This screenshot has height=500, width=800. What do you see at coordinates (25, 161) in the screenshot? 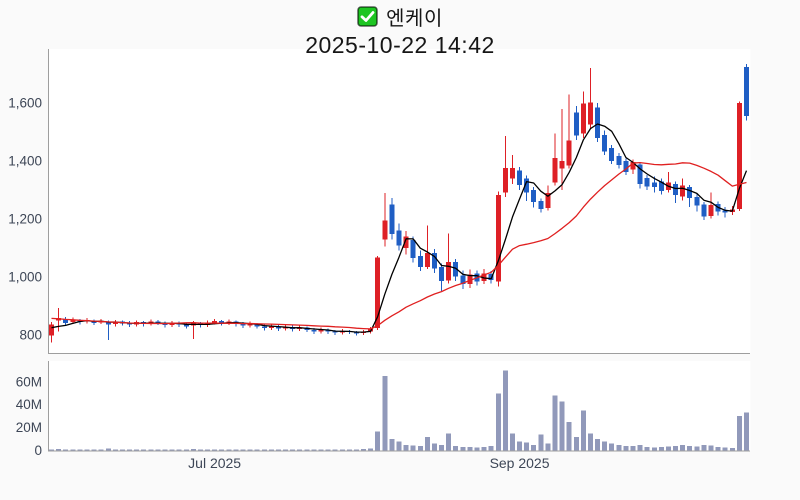
I see `price-axis-label: 1,400` at bounding box center [25, 161].